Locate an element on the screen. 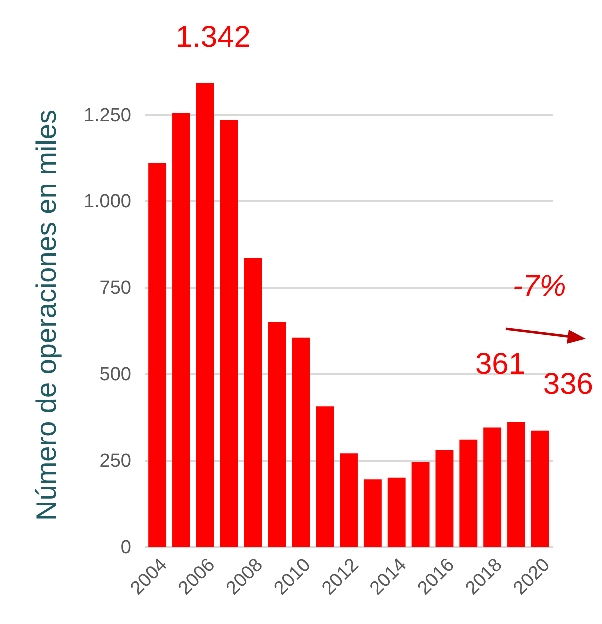 The width and height of the screenshot is (602, 624). y-tick-label: 1.000 is located at coordinates (108, 202).